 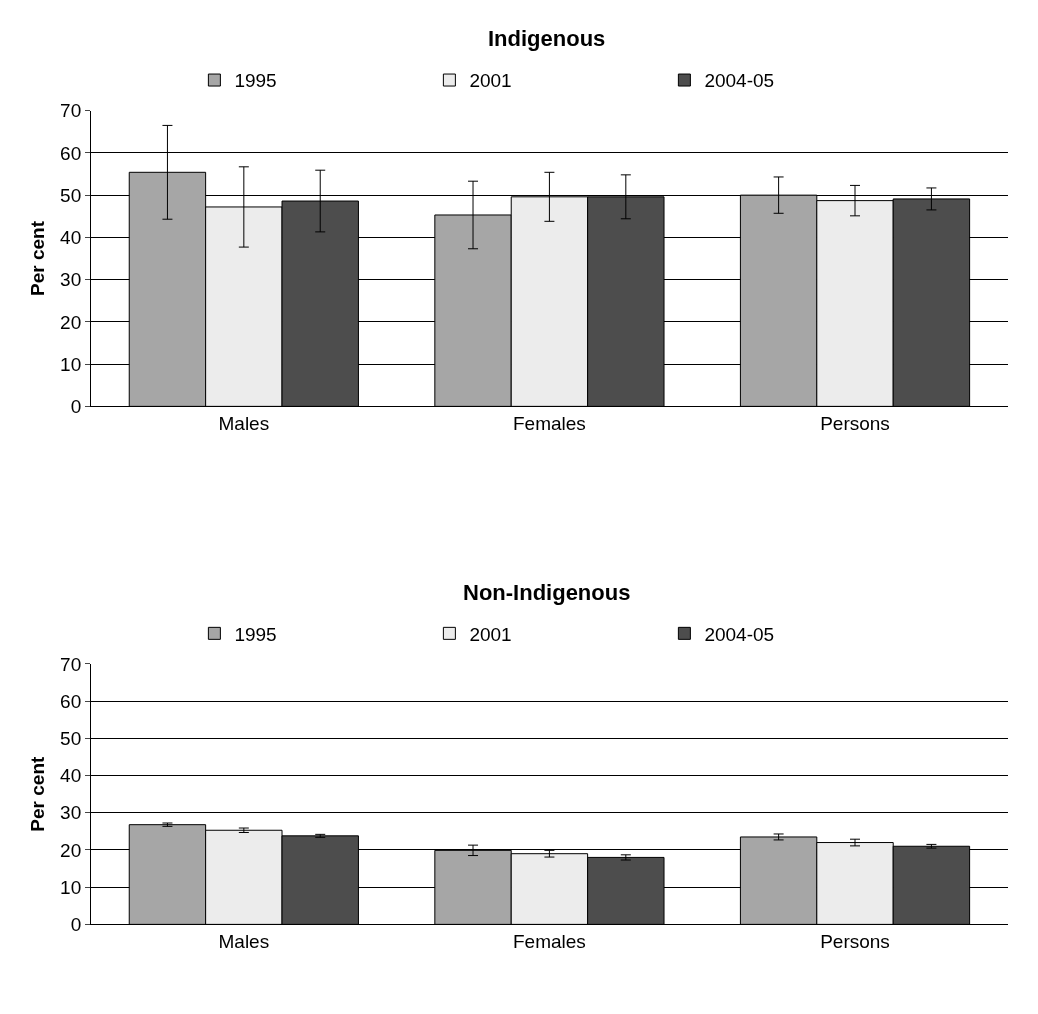 What do you see at coordinates (547, 592) in the screenshot?
I see `chart-title: Non-Indigenous` at bounding box center [547, 592].